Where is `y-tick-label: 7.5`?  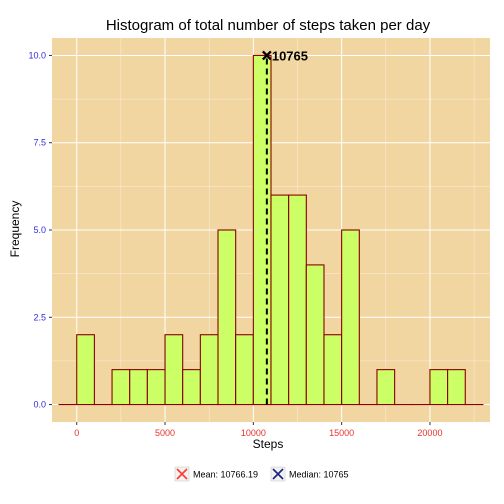 y-tick-label: 7.5 is located at coordinates (39, 143).